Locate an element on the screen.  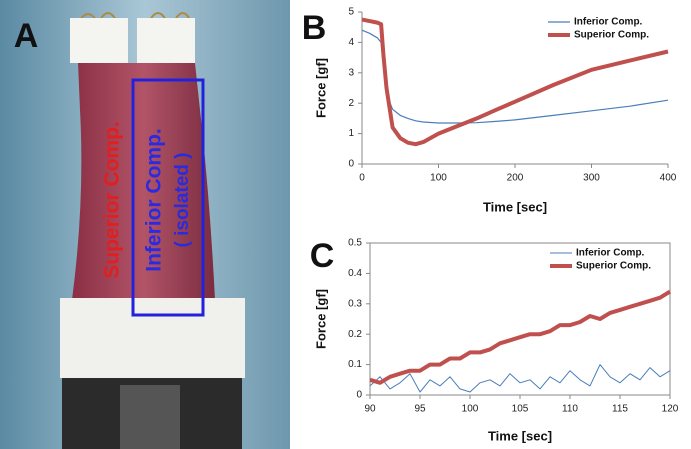
y-tick-label: 0.1 is located at coordinates (355, 364).